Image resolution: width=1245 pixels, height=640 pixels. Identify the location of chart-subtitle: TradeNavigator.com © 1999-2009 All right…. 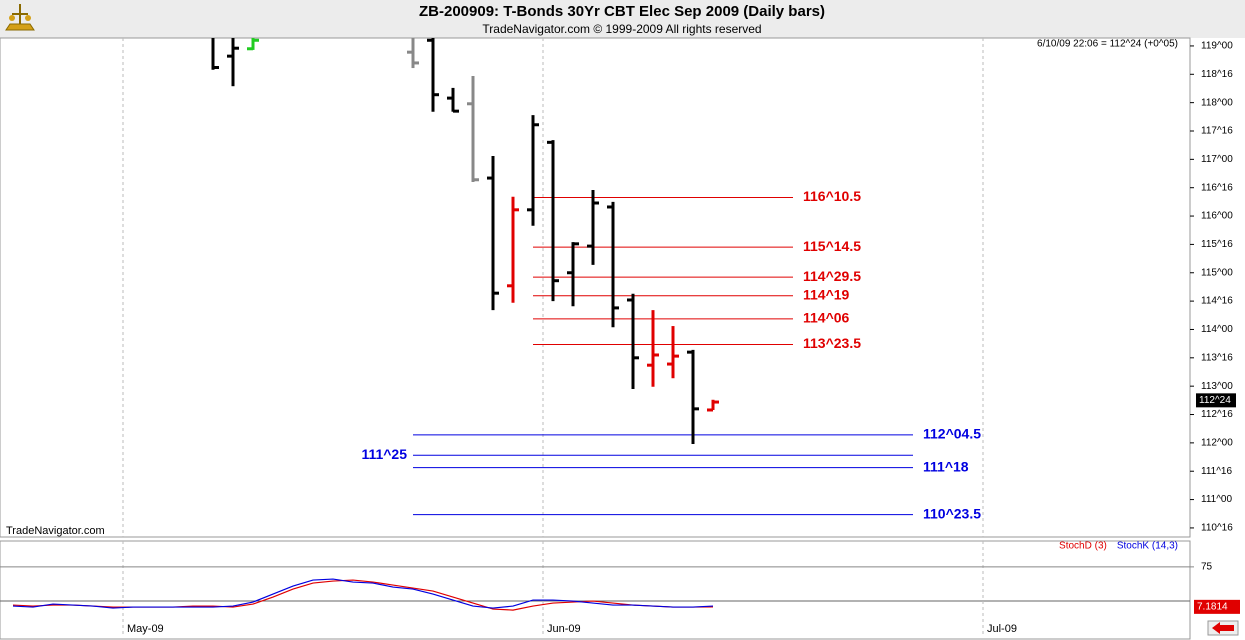
(621, 29).